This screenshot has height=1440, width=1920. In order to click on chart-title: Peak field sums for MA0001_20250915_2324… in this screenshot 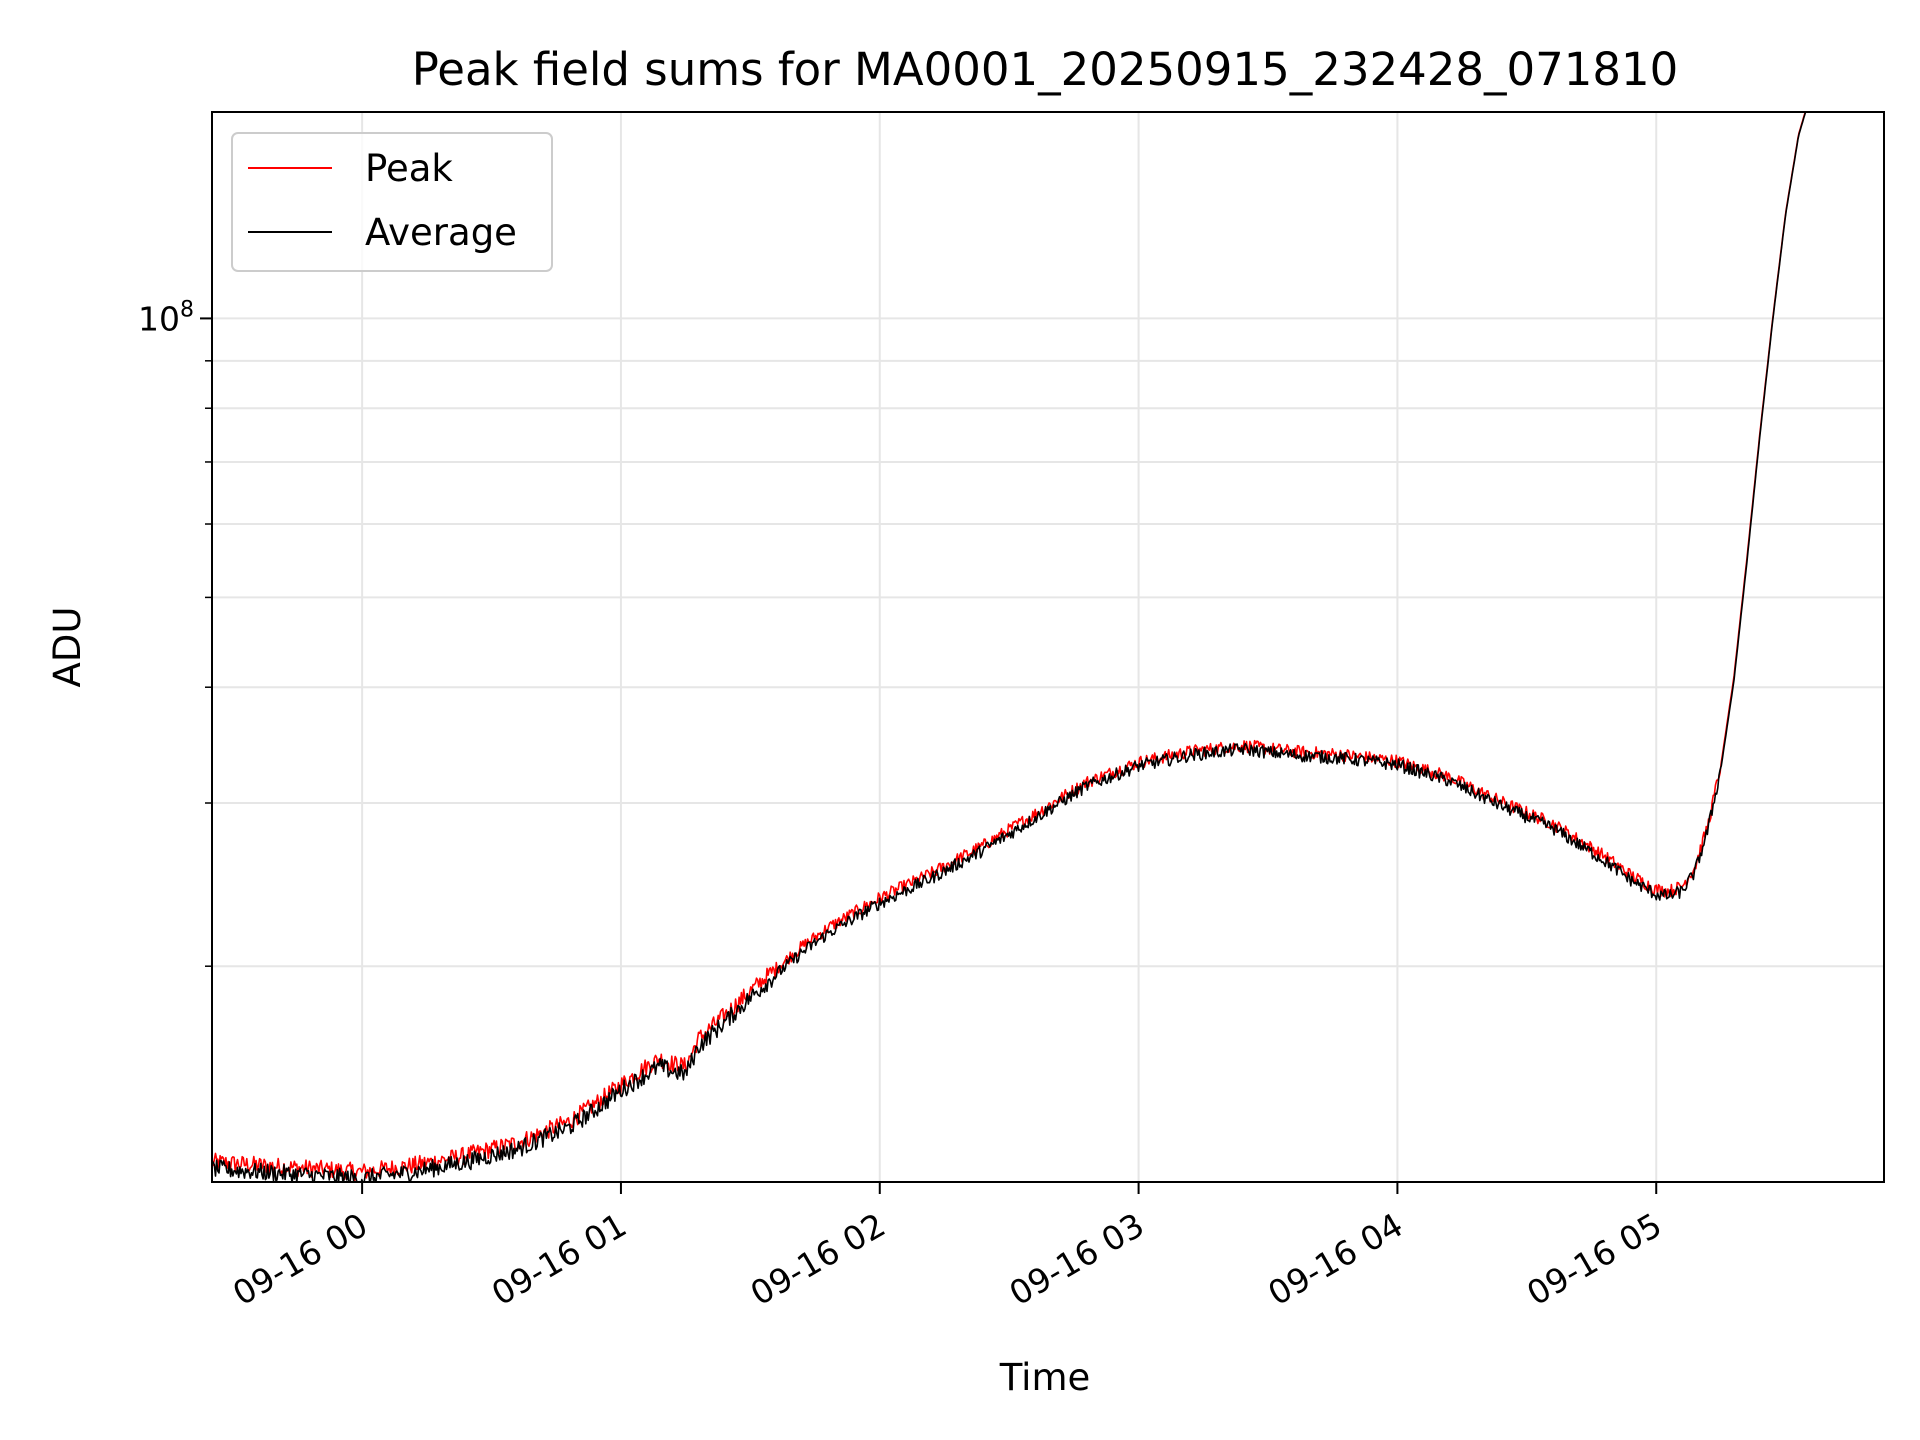, I will do `click(1045, 69)`.